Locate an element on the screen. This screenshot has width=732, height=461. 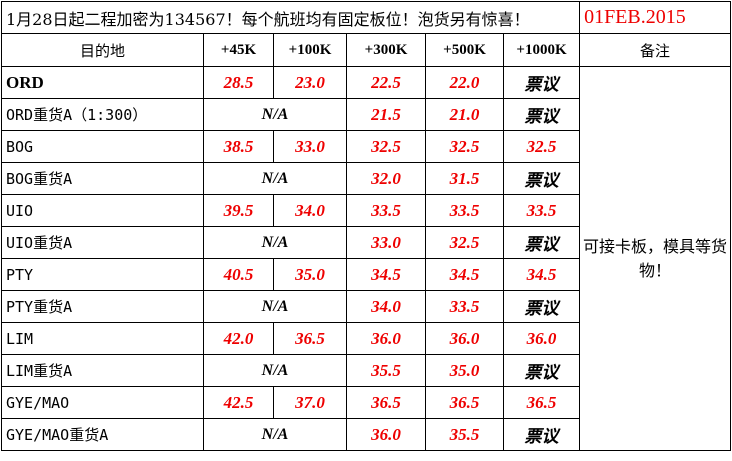
rate-cell: 40.5 is located at coordinates (238, 274).